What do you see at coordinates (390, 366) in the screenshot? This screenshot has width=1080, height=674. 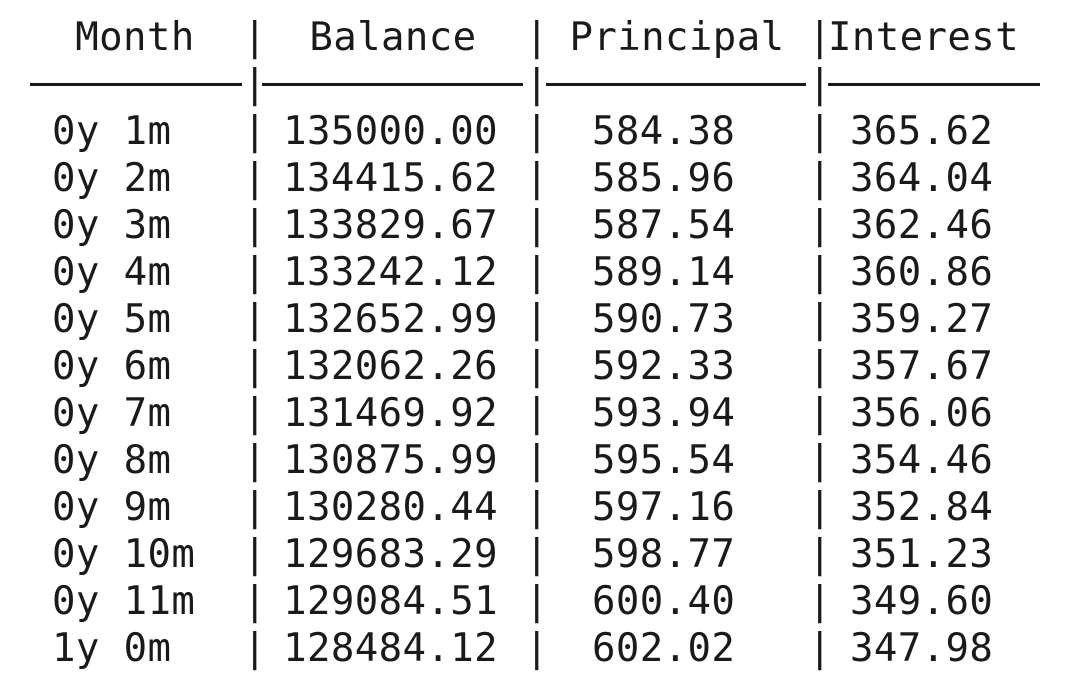 I see `cell-balance: 132062.26` at bounding box center [390, 366].